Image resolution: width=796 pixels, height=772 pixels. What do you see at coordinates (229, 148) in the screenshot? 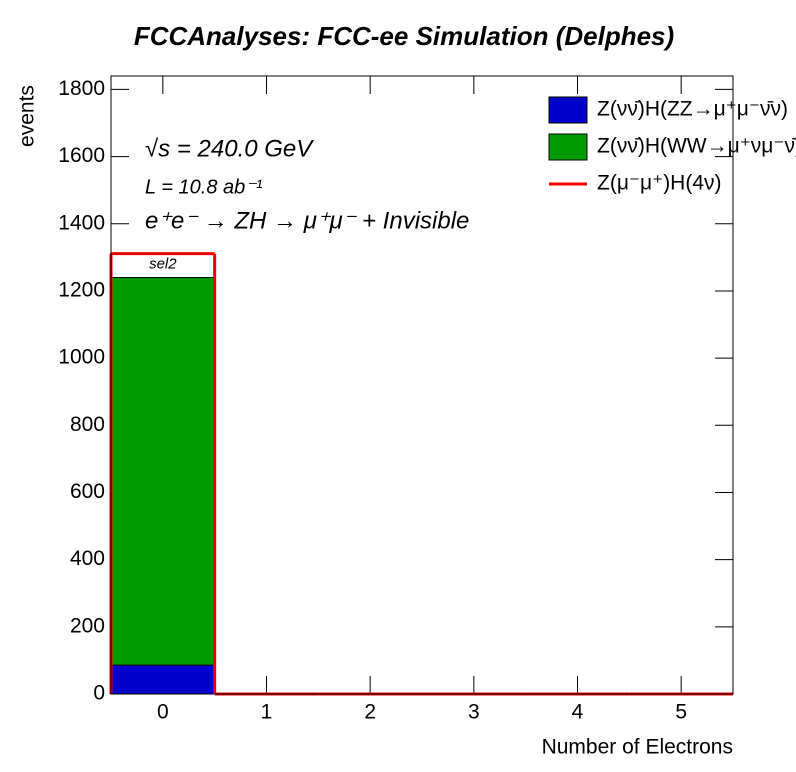
I see `annotation: √s = 240.0 GeV` at bounding box center [229, 148].